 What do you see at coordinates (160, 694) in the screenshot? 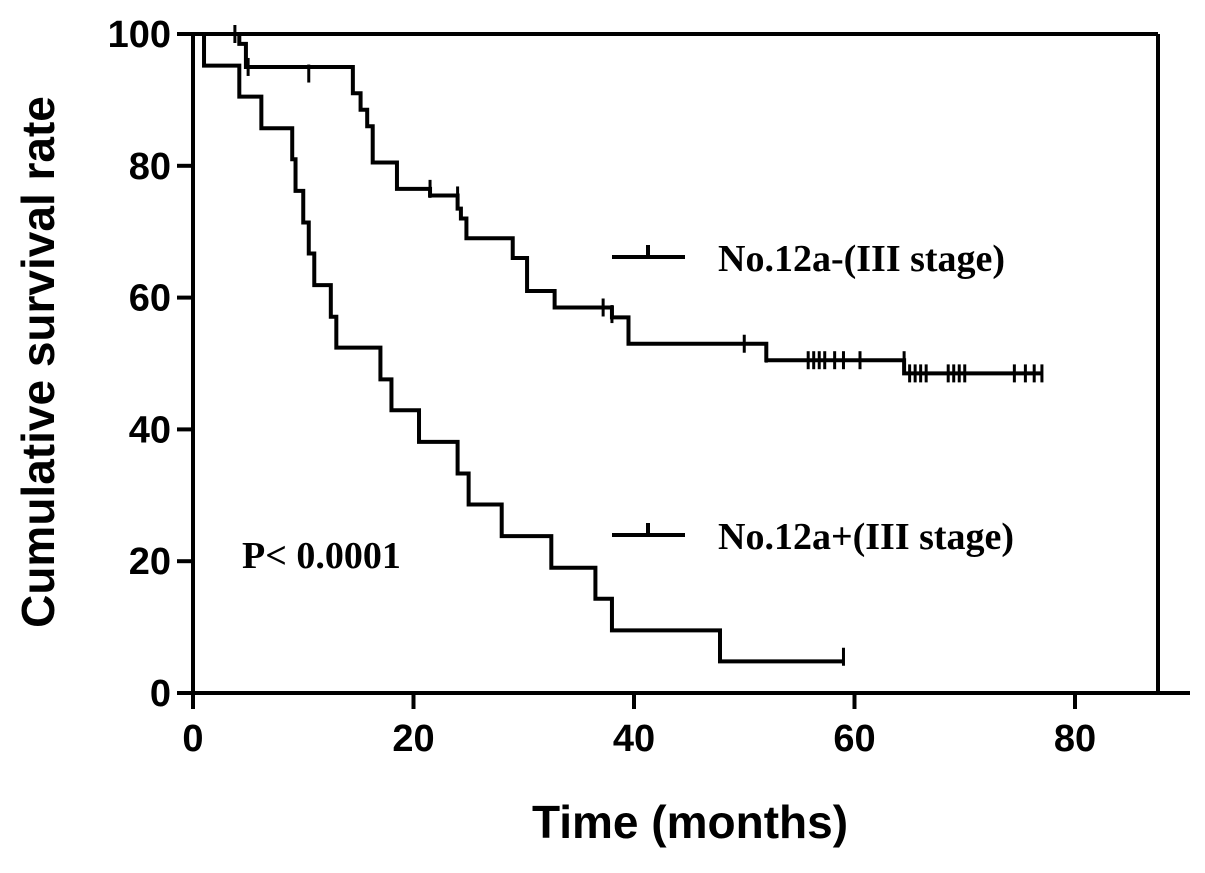
I see `y-tick-label: 0` at bounding box center [160, 694].